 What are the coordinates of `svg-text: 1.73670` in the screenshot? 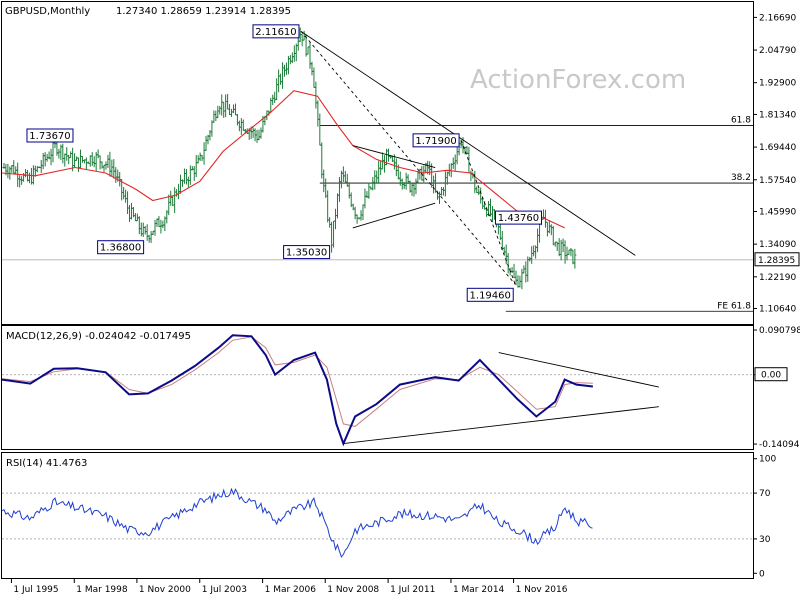 It's located at (49, 136).